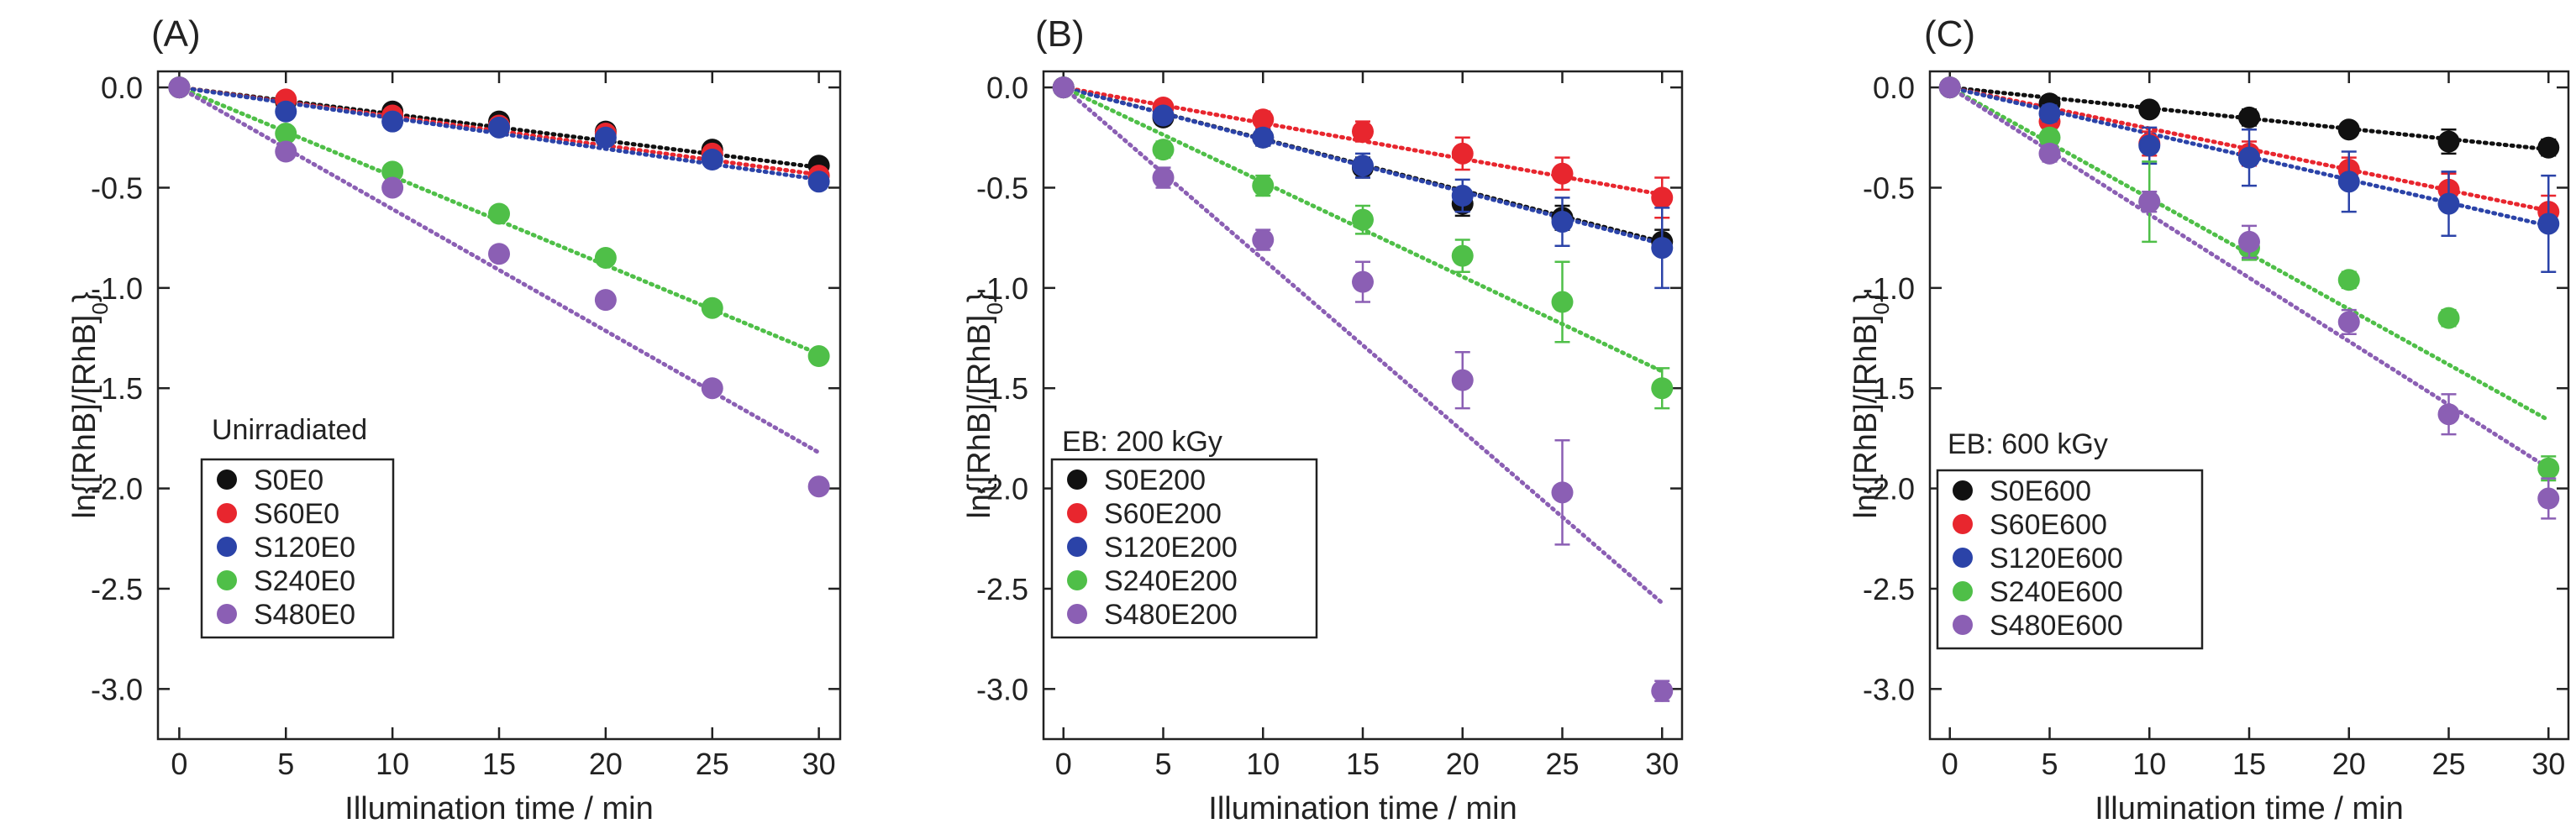 The width and height of the screenshot is (2576, 834). Describe the element at coordinates (1171, 581) in the screenshot. I see `legend-label-S240E200: S240E200` at that location.